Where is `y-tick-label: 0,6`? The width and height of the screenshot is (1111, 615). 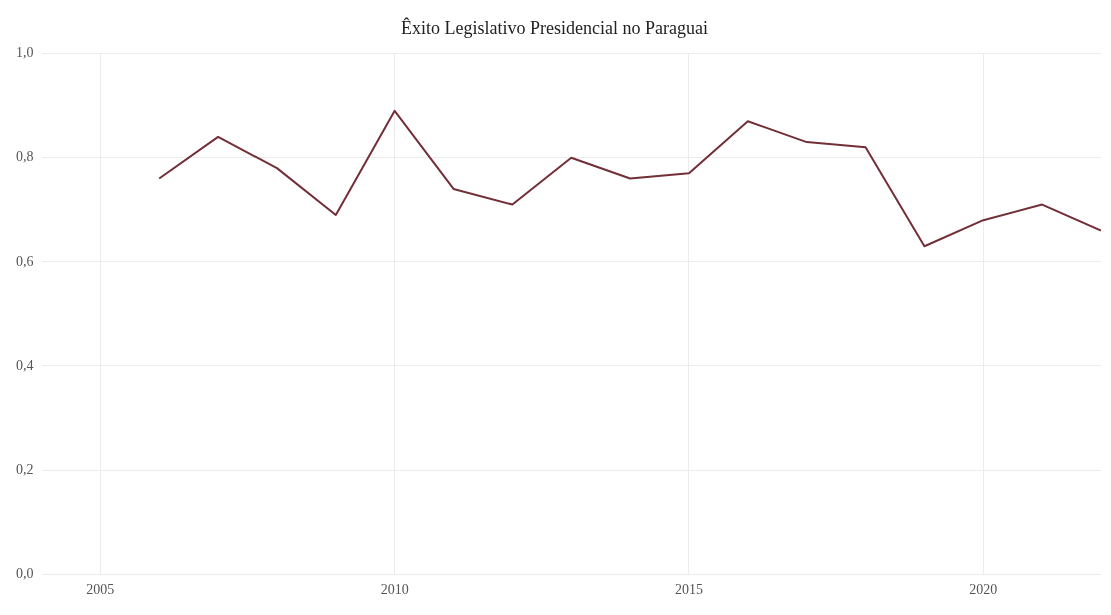 y-tick-label: 0,6 is located at coordinates (25, 261).